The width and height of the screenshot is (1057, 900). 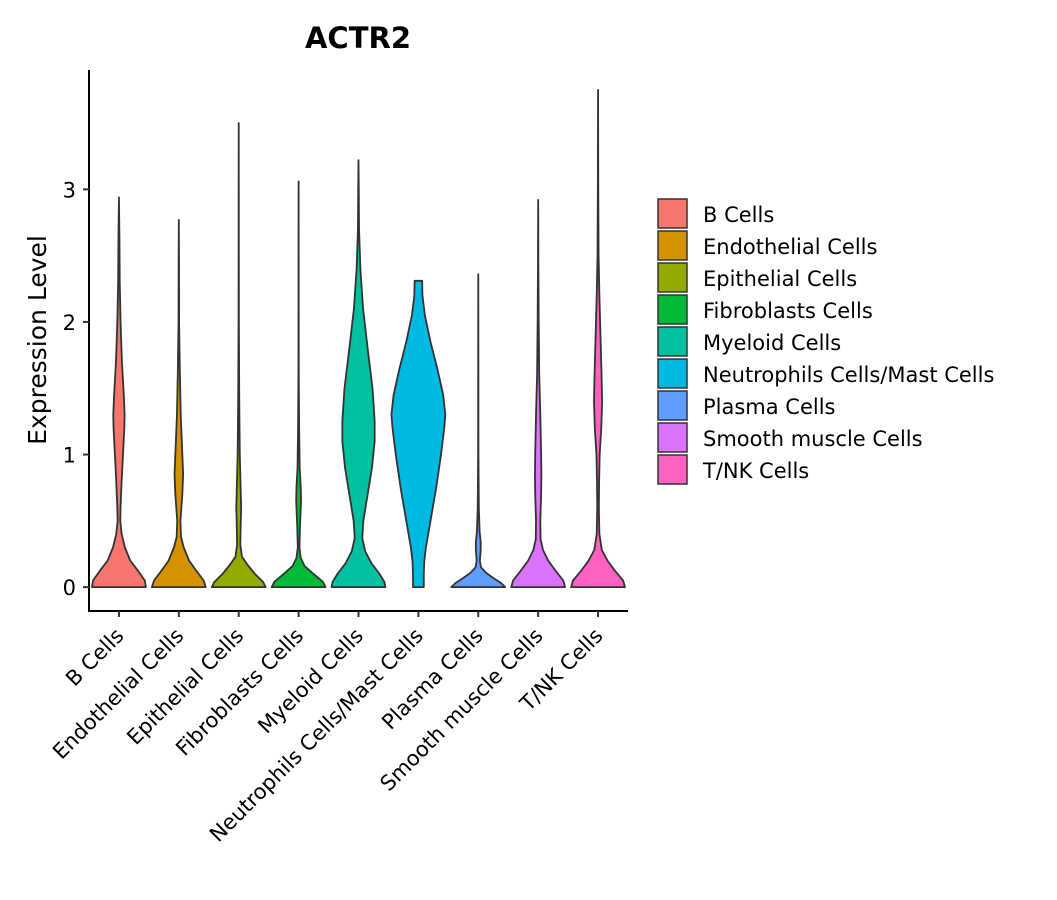 I want to click on legend-label: Fibroblasts Cells, so click(x=788, y=311).